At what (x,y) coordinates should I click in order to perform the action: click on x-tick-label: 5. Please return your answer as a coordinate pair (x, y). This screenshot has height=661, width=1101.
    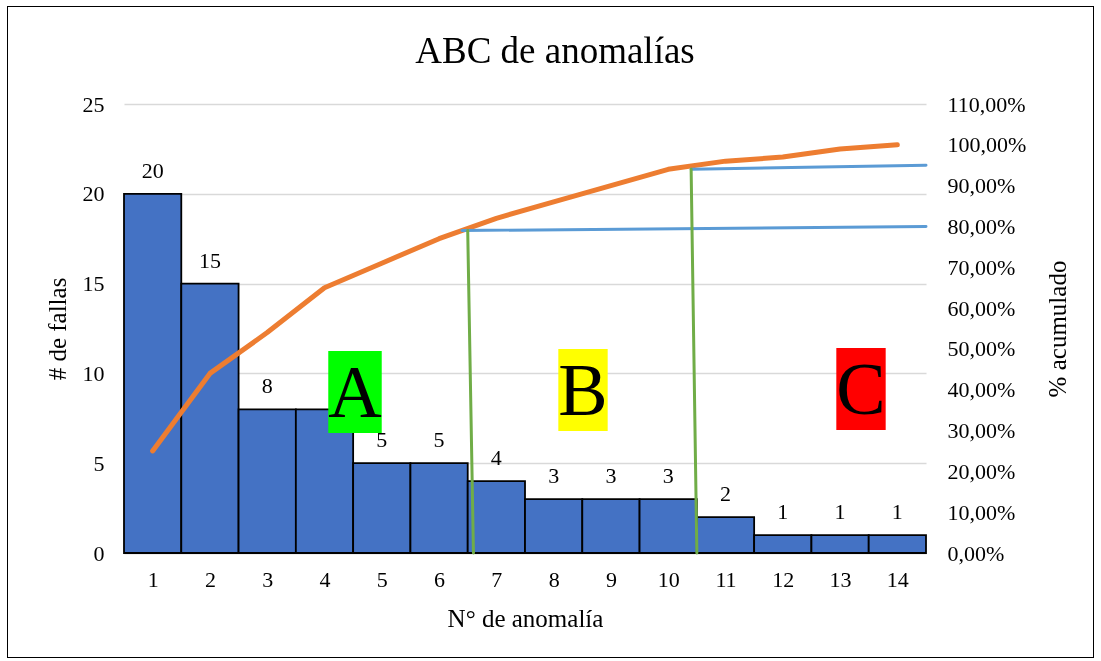
    Looking at the image, I should click on (382, 579).